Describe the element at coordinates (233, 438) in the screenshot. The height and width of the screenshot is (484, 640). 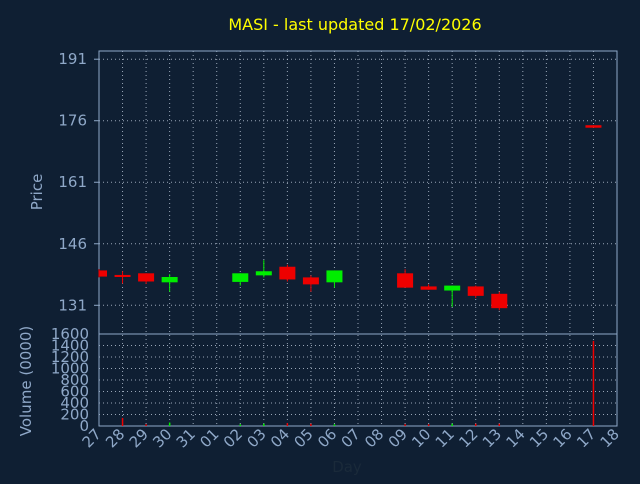
I see `x-tick-label: 02` at that location.